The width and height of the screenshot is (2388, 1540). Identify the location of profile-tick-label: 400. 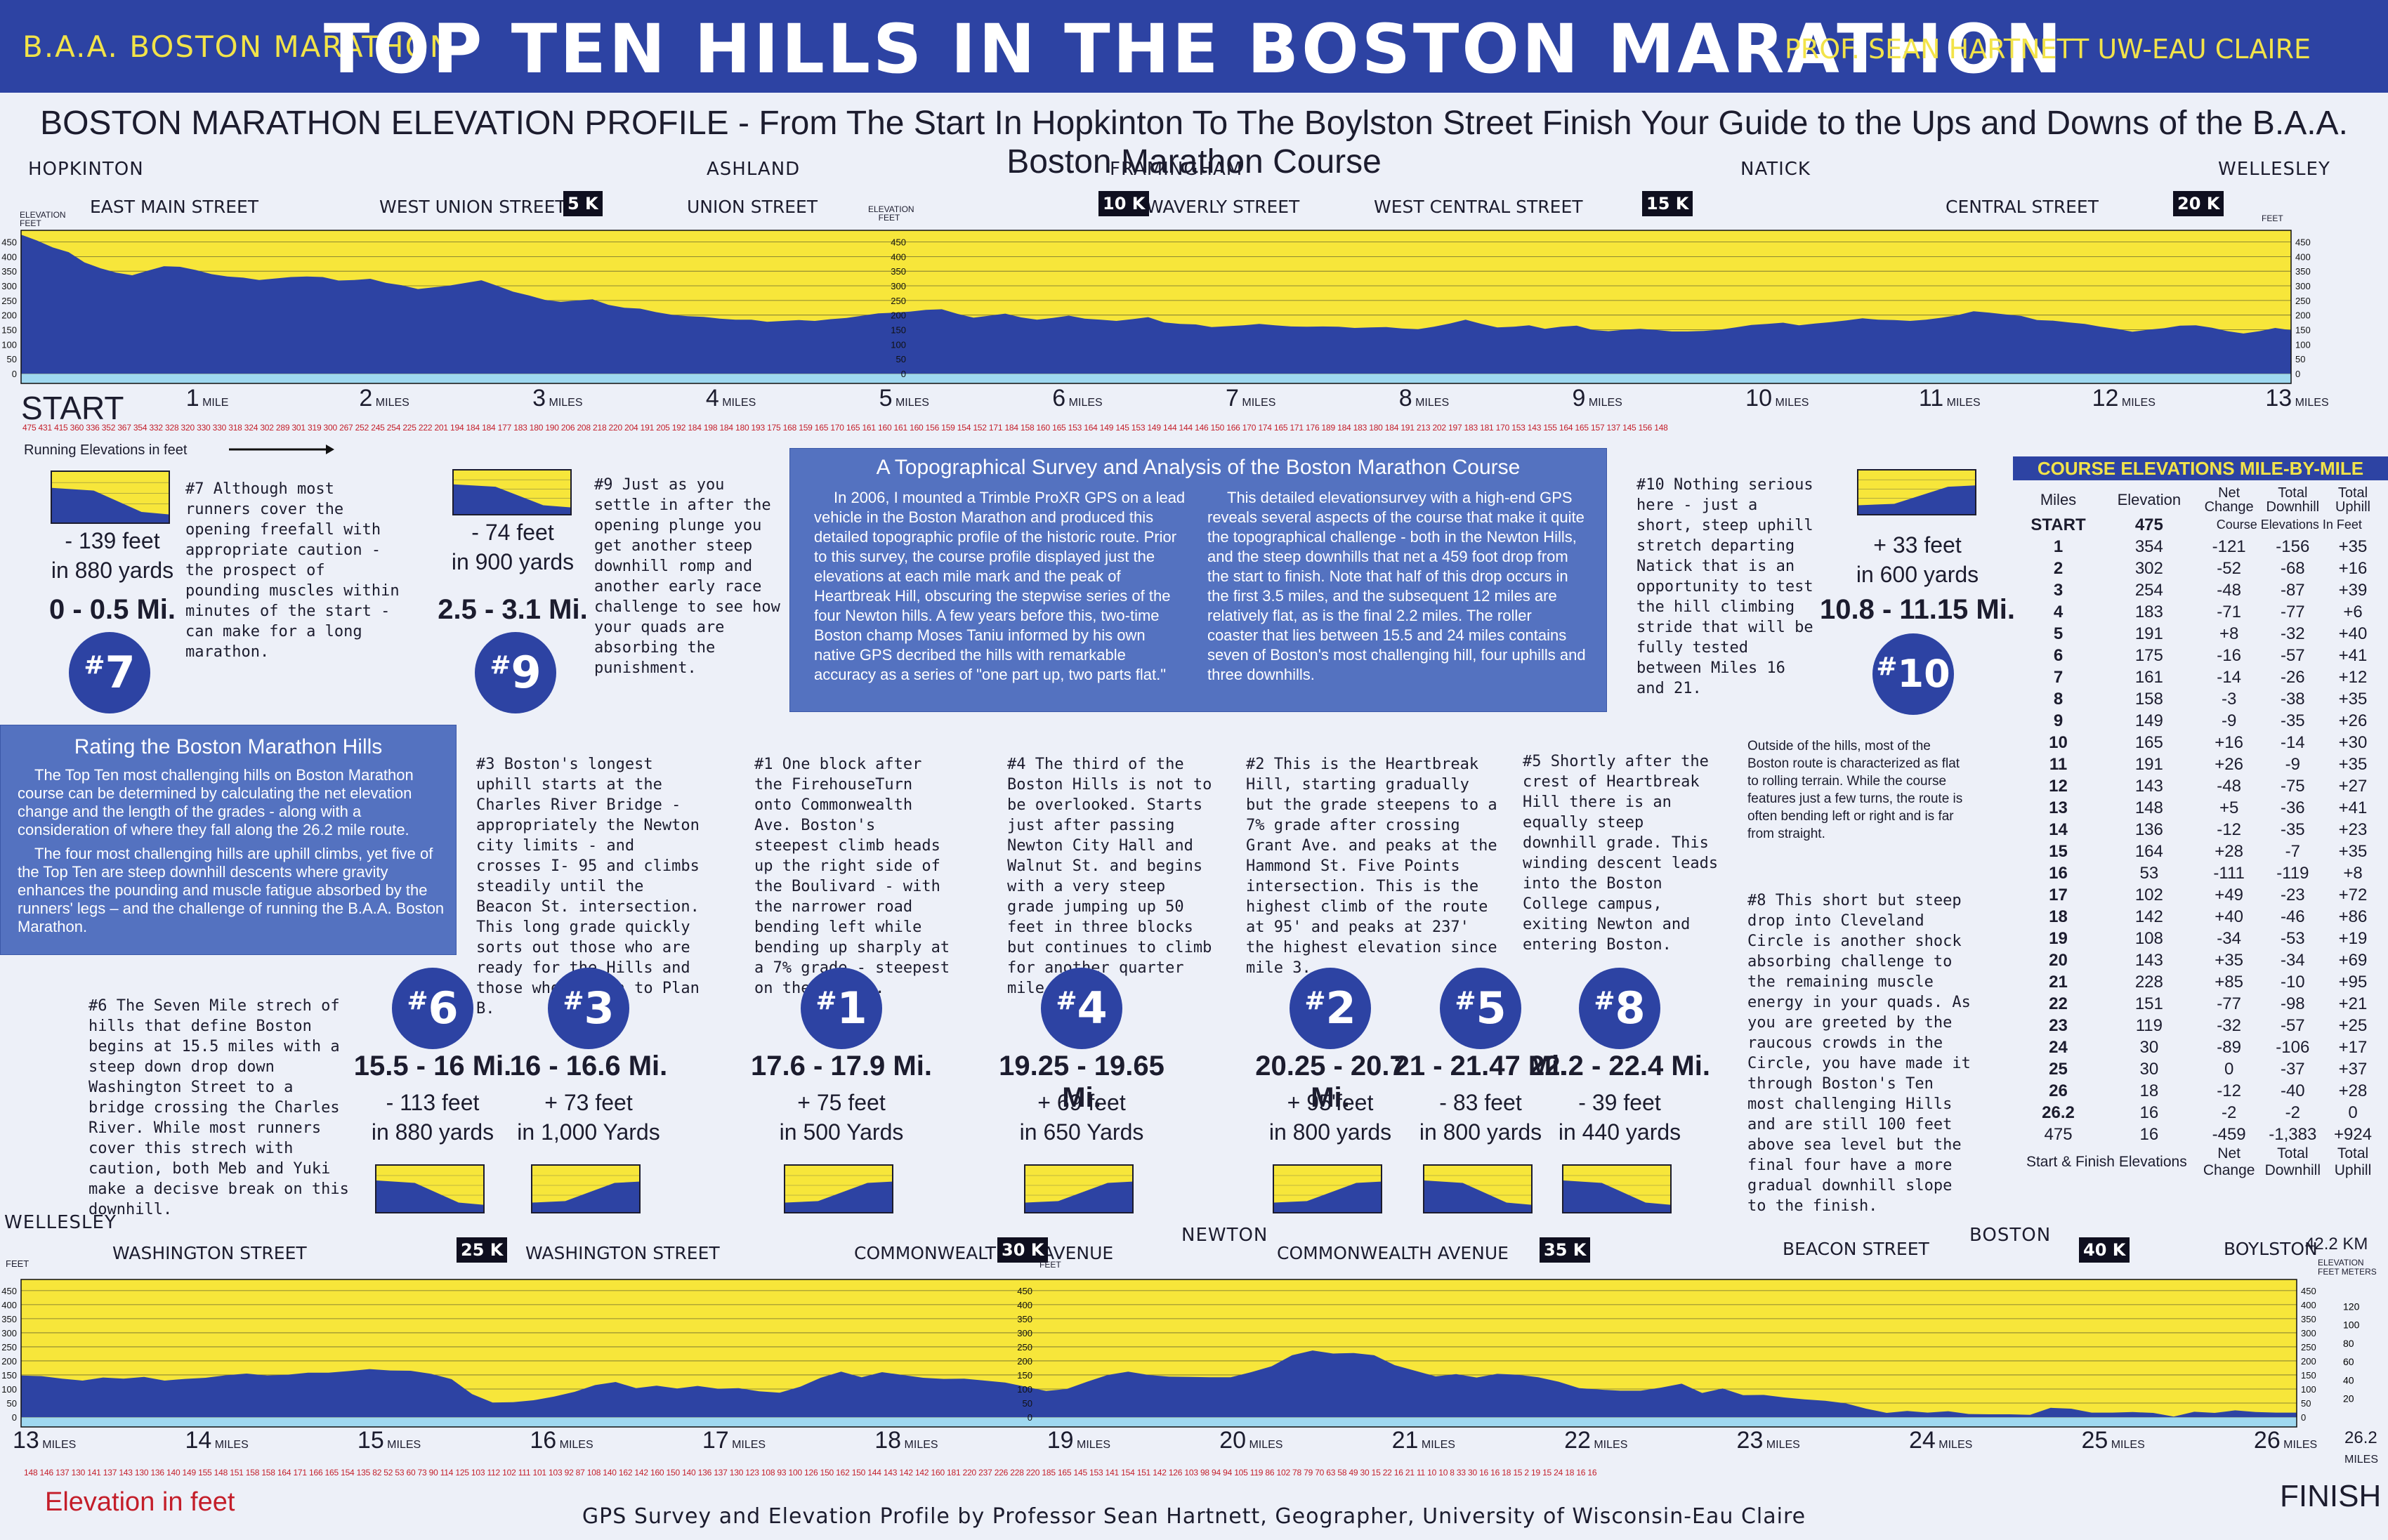
(9, 256).